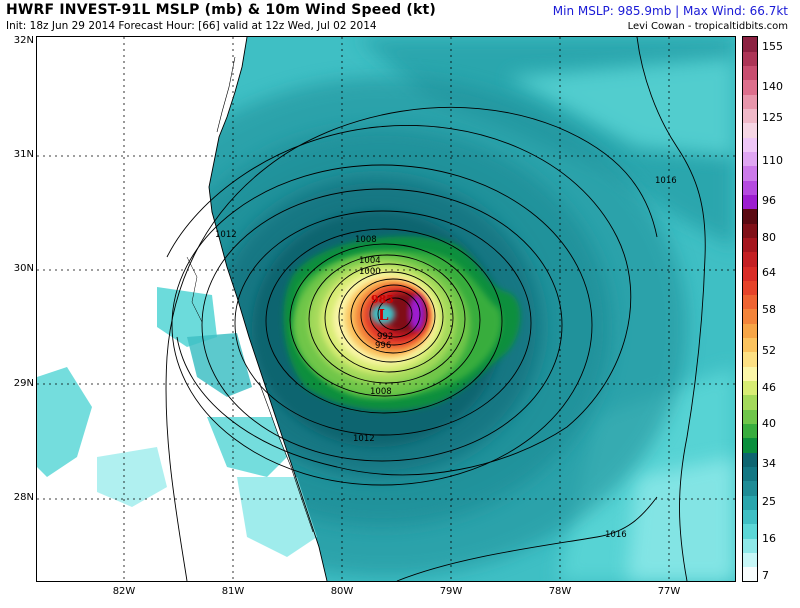 The width and height of the screenshot is (800, 608). What do you see at coordinates (385, 337) in the screenshot?
I see `isobar-label: 992` at bounding box center [385, 337].